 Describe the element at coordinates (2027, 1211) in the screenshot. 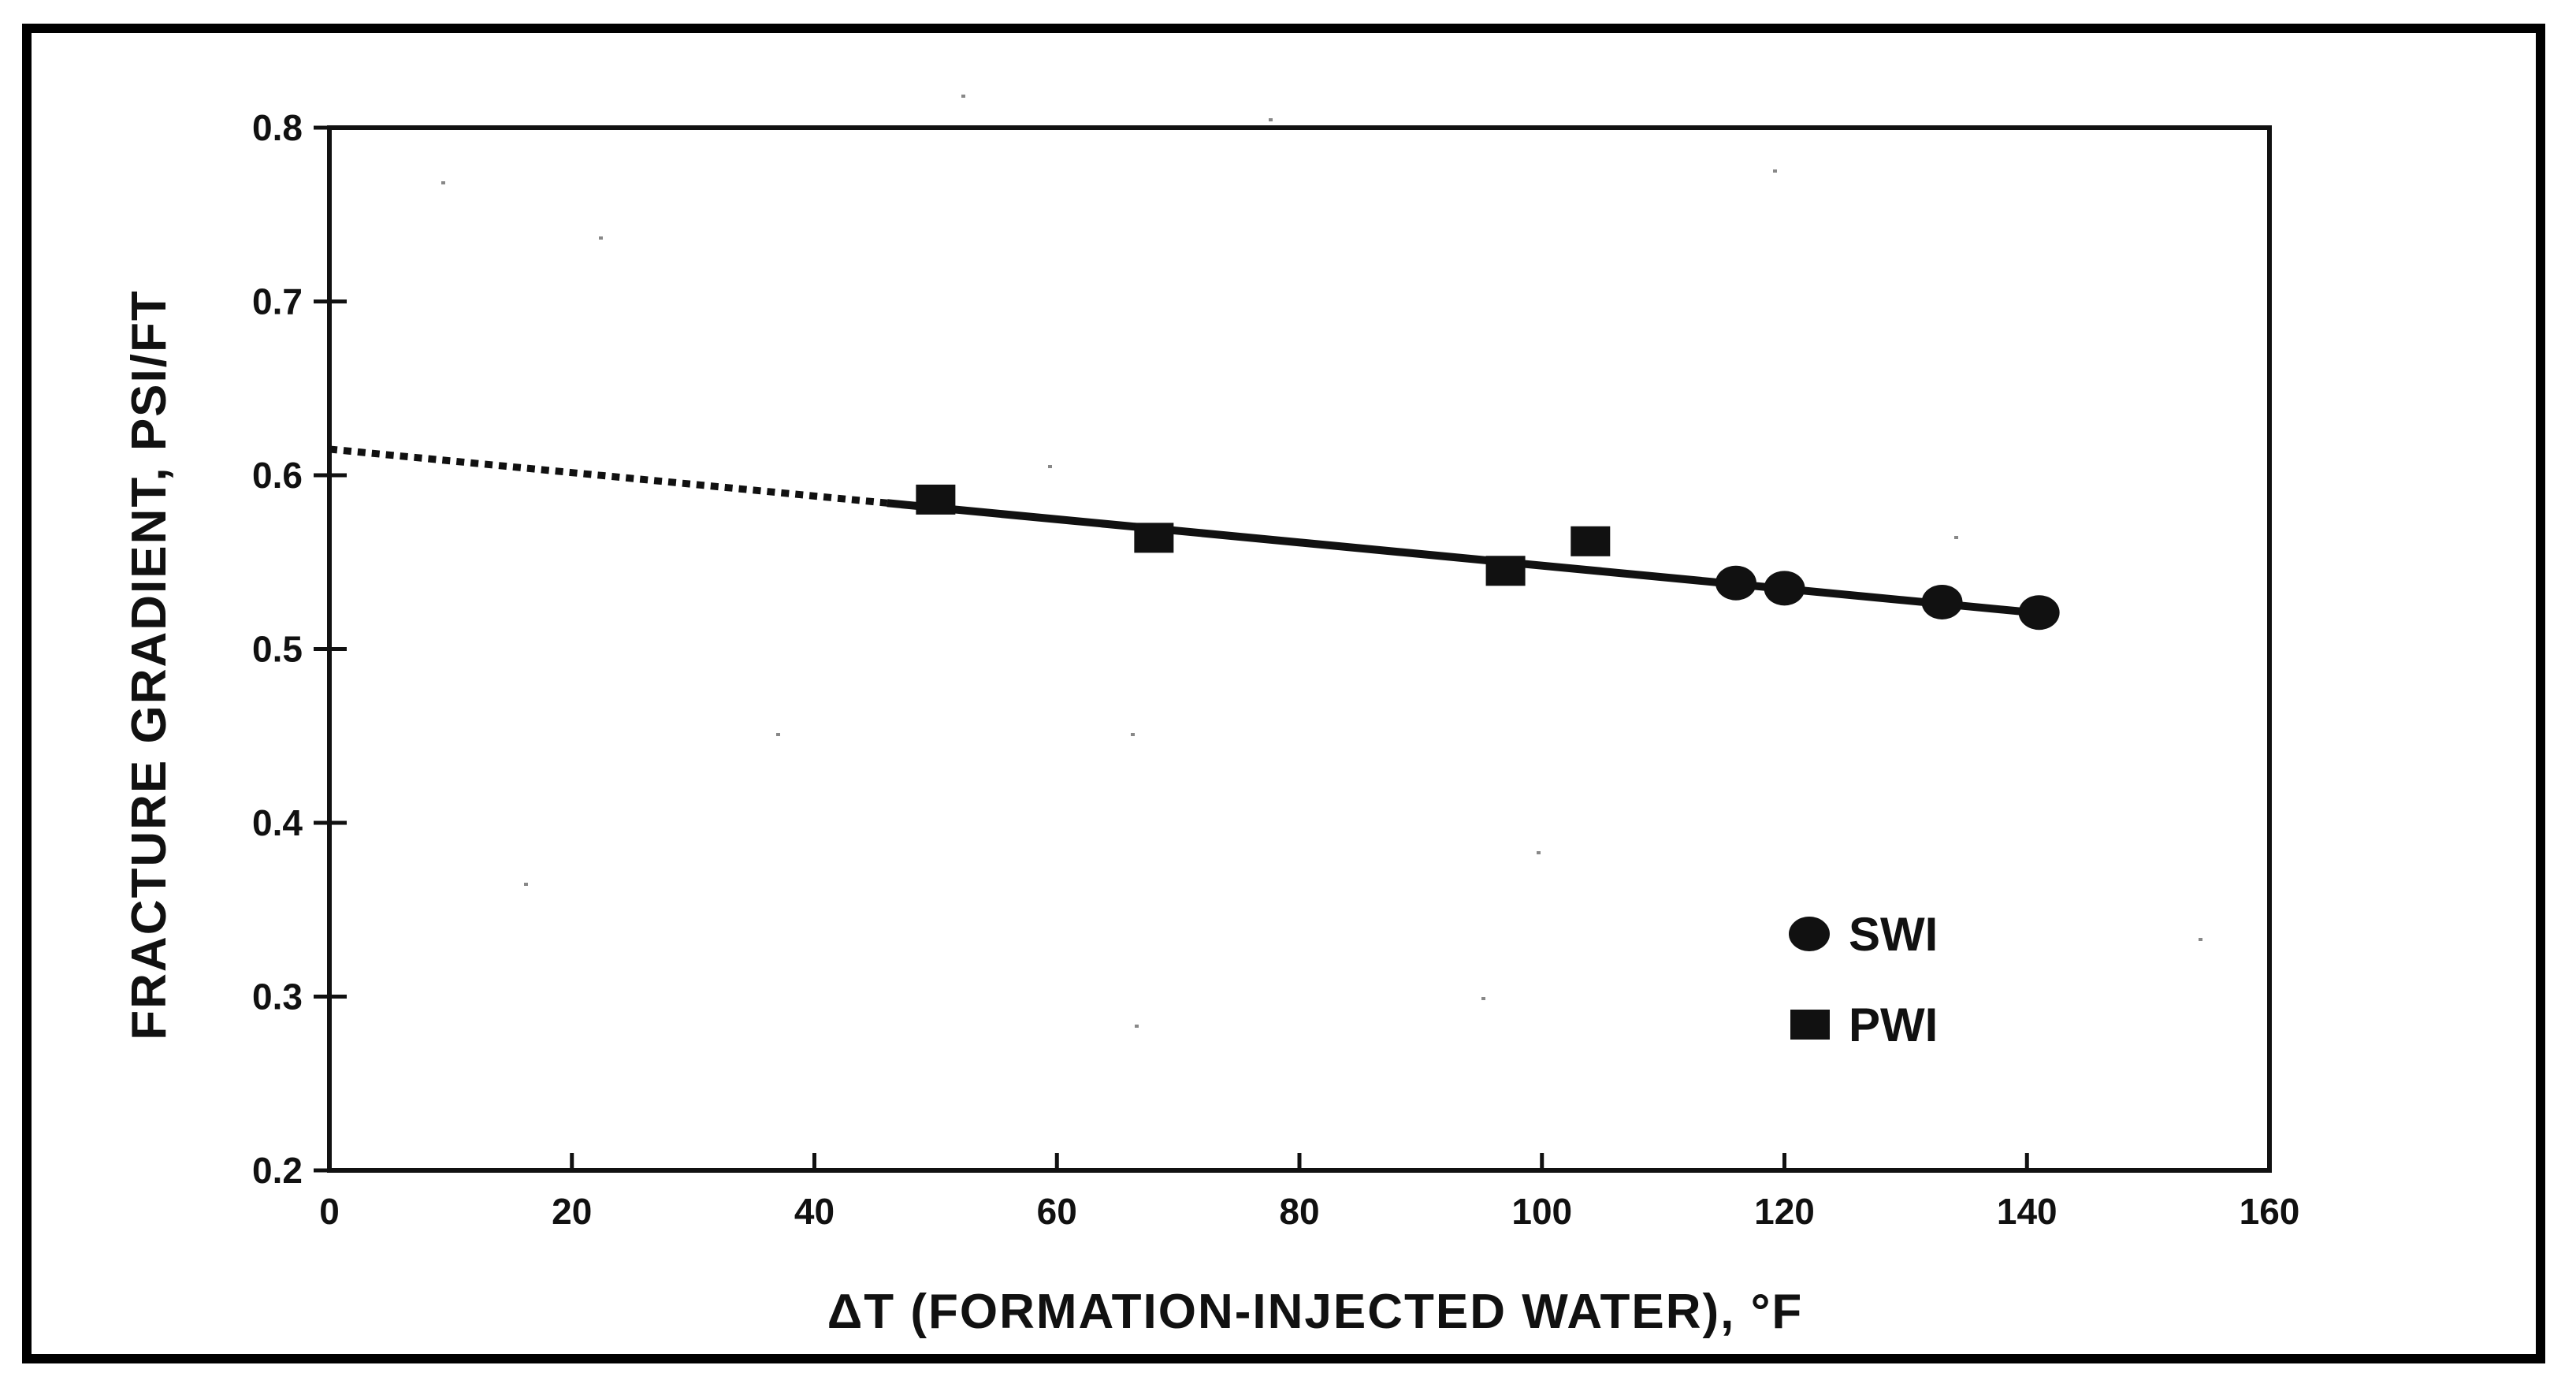

I see `x-tick-label: 140` at that location.